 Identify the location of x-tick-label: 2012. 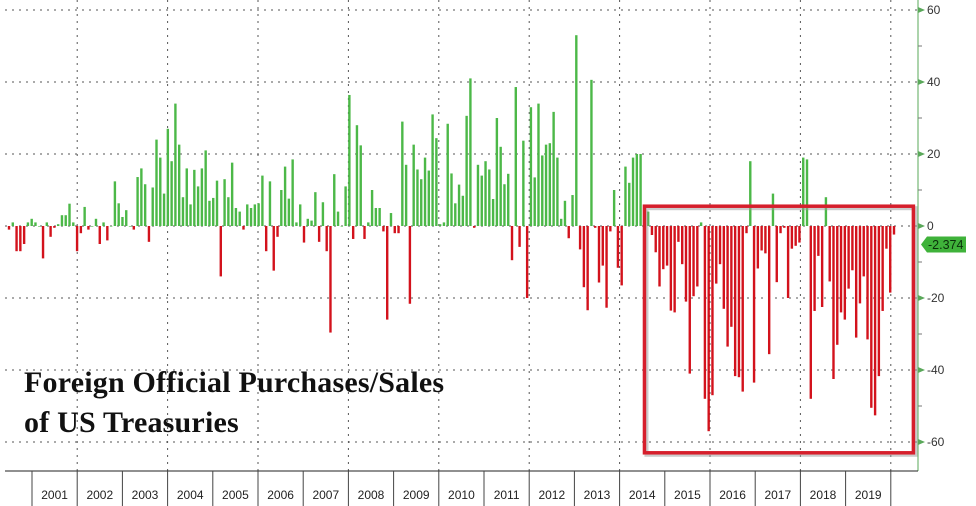
(551, 495).